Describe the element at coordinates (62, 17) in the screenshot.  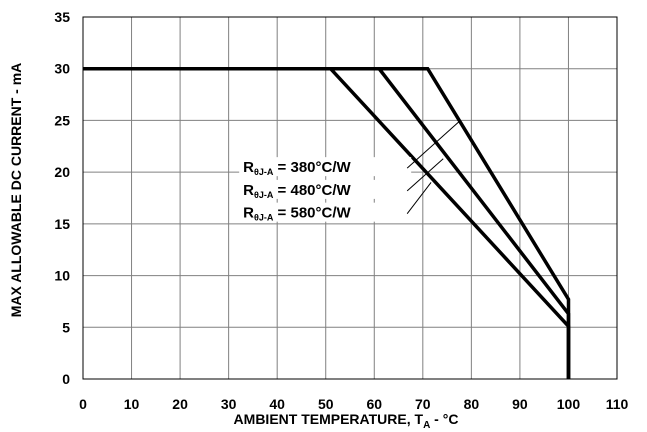
I see `y-tick-label: 35` at that location.